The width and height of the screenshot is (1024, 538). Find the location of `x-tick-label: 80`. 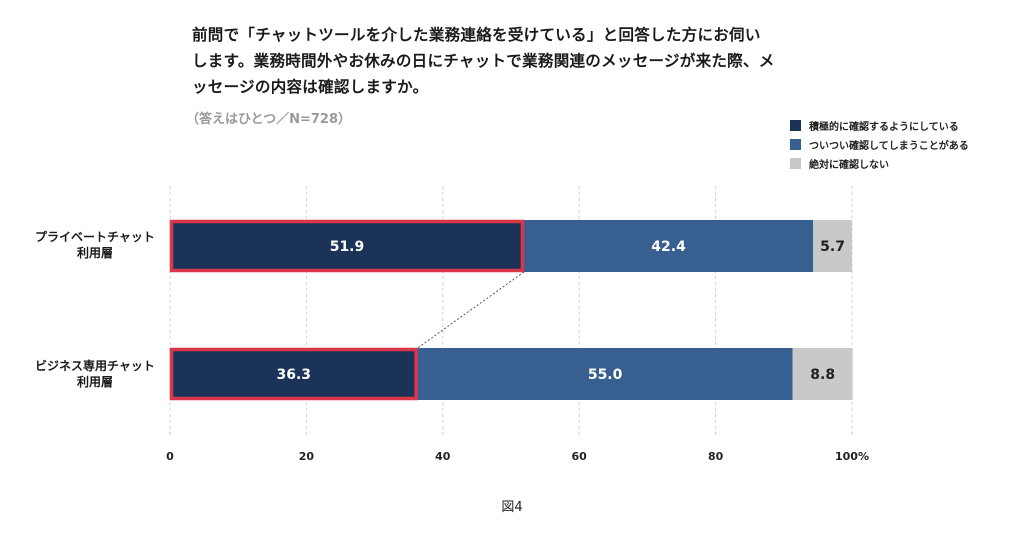

x-tick-label: 80 is located at coordinates (716, 456).